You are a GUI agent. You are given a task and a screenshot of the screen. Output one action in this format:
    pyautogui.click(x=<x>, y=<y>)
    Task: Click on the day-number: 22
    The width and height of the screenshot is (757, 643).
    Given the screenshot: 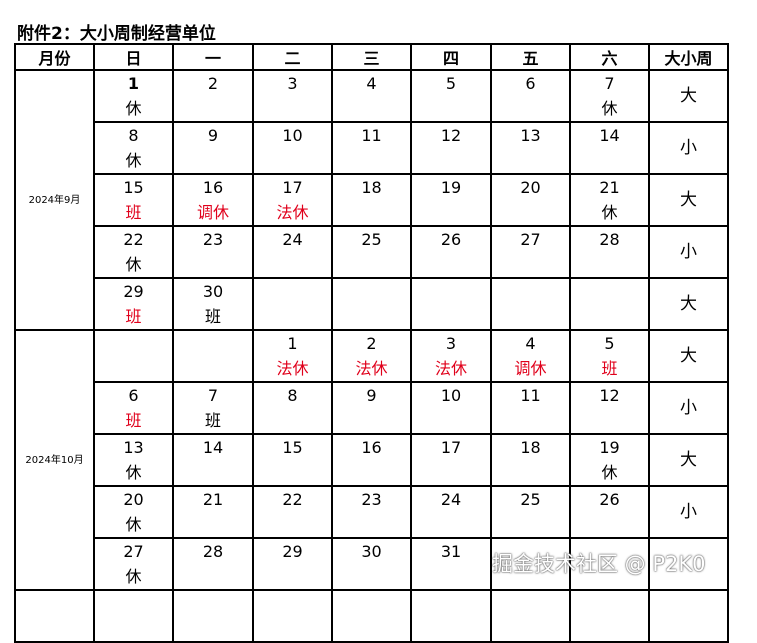 What is the action you would take?
    pyautogui.click(x=133, y=239)
    